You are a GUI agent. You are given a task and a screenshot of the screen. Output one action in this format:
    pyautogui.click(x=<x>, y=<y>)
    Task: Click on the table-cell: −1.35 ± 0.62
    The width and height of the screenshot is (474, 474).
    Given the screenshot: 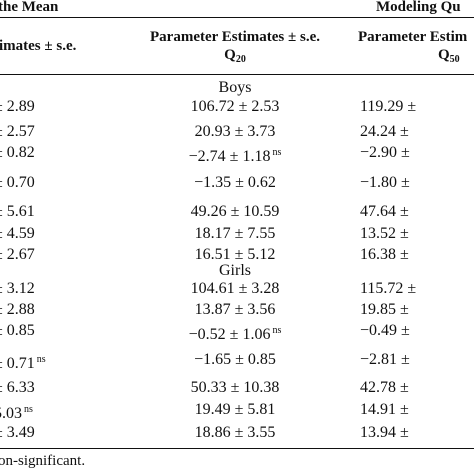 What is the action you would take?
    pyautogui.click(x=235, y=183)
    